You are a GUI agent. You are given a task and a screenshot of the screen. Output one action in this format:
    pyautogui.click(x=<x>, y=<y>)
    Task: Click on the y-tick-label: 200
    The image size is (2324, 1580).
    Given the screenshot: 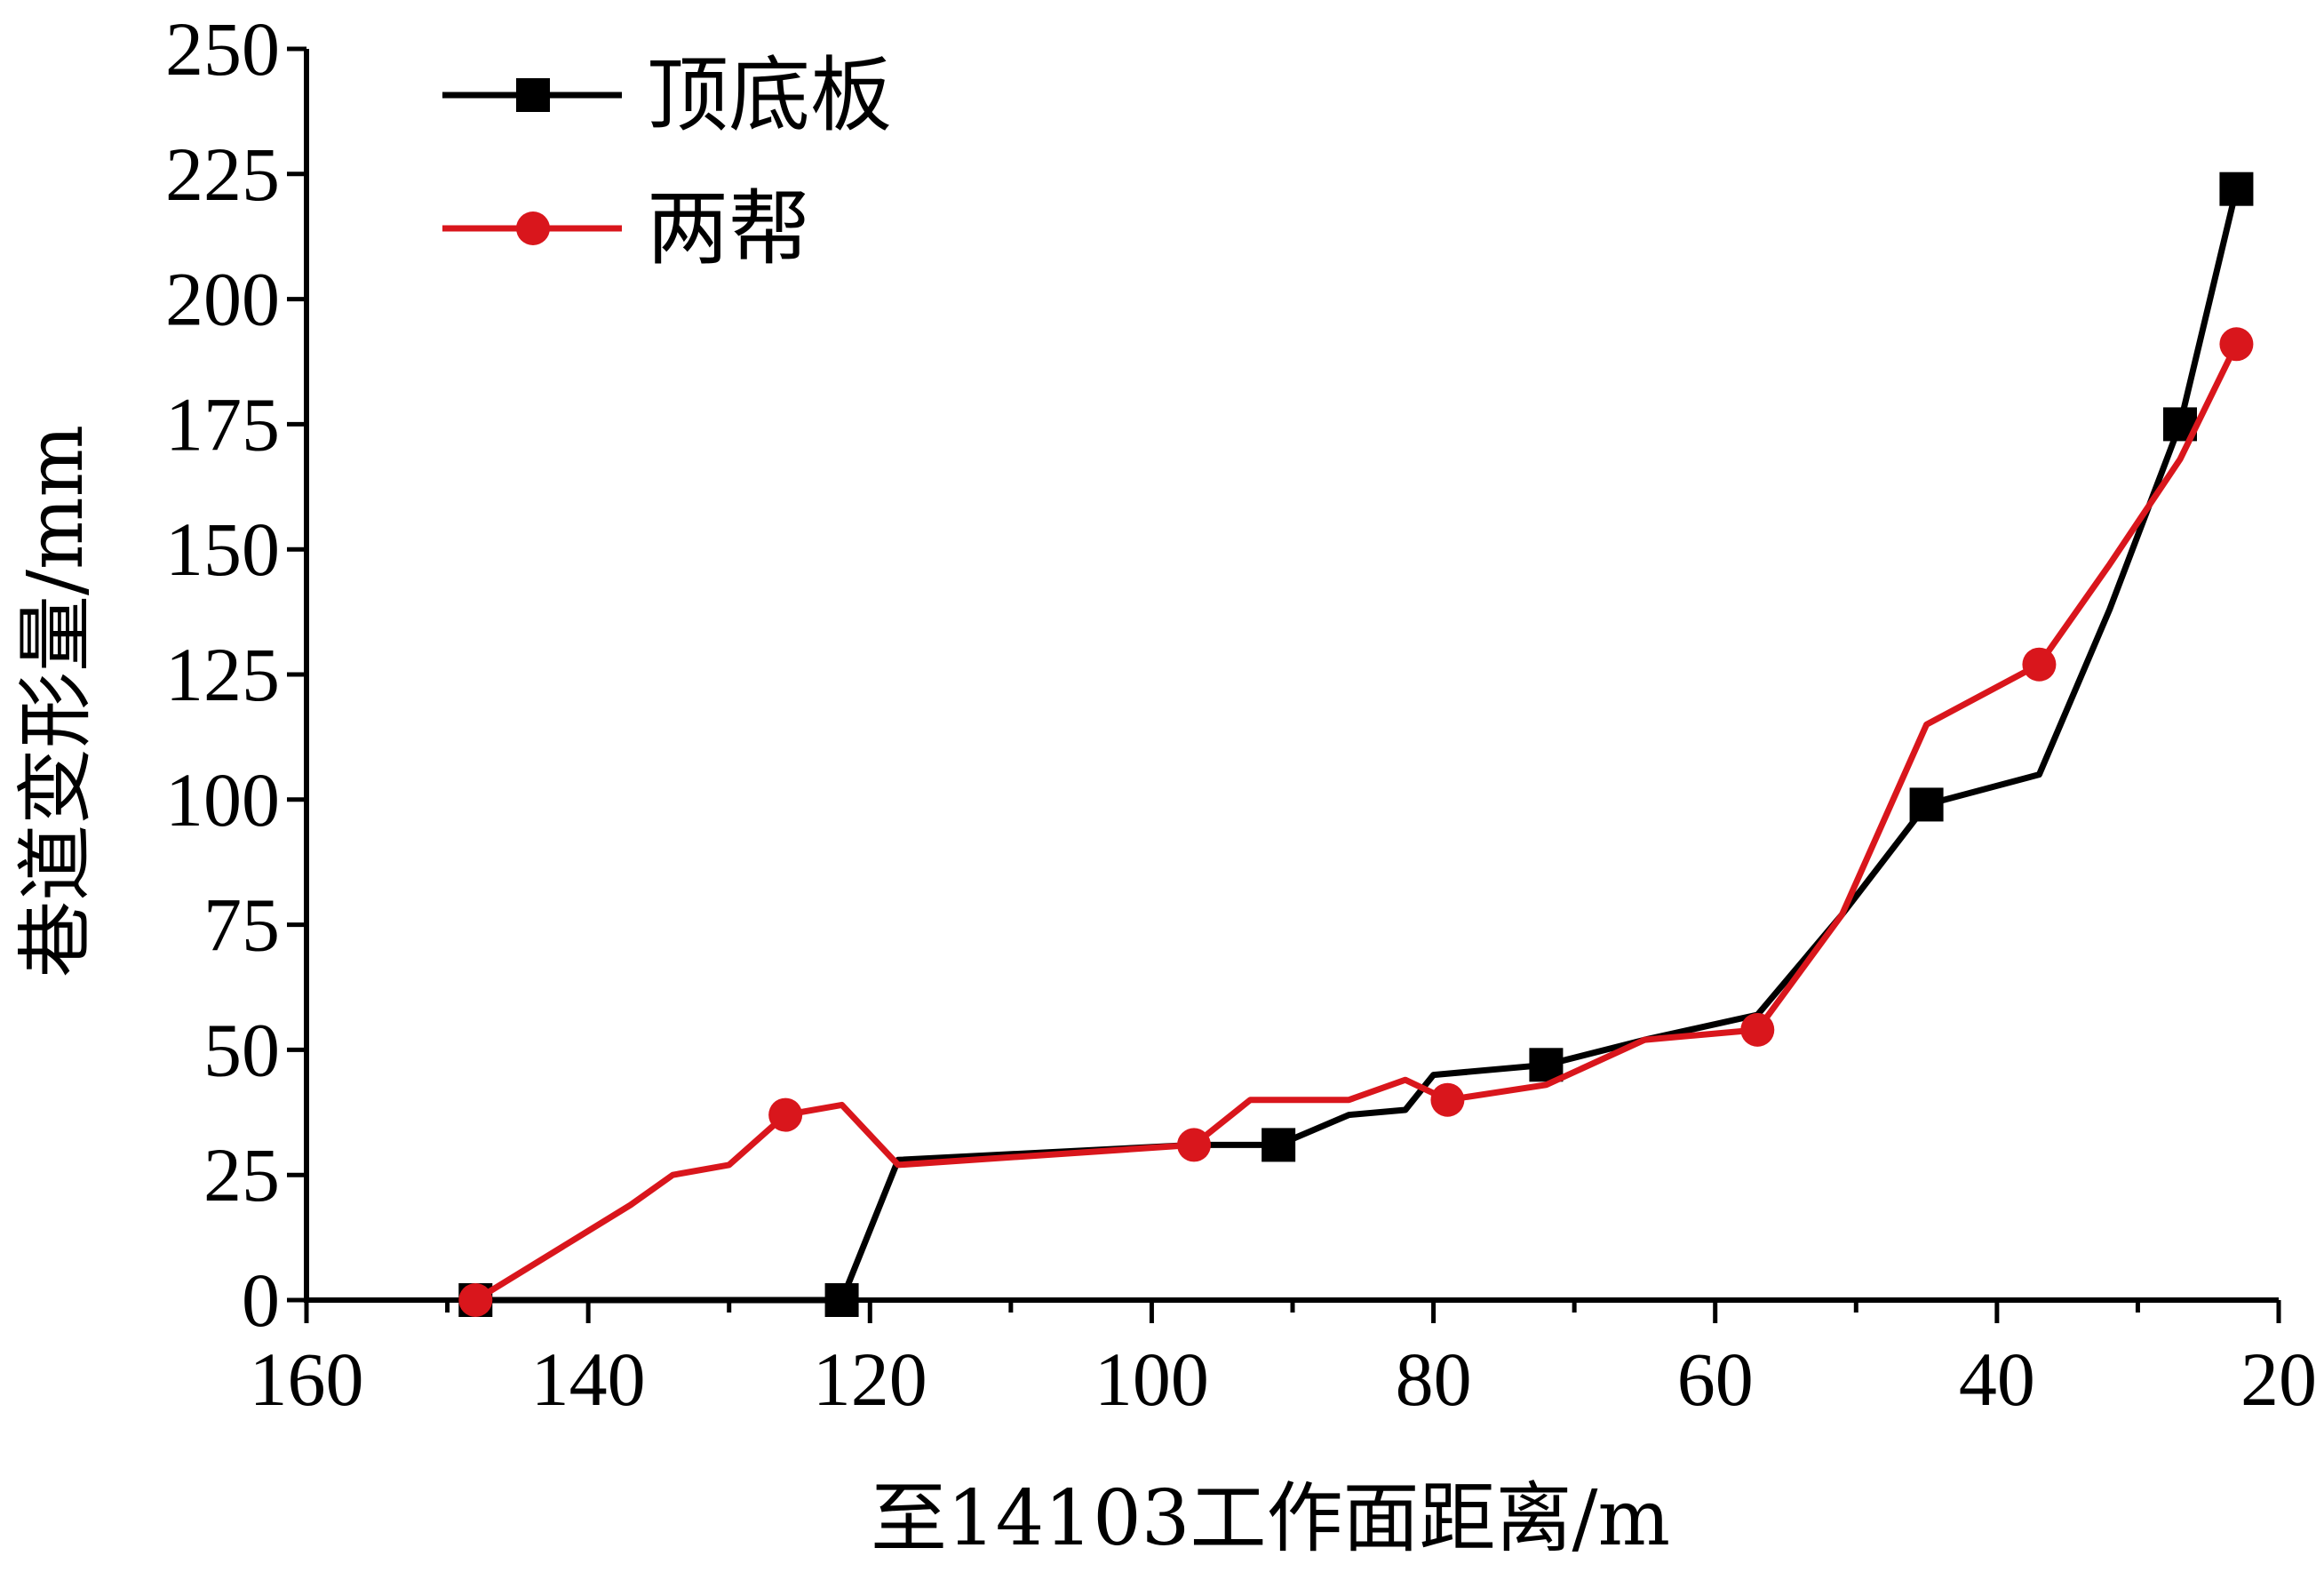 What is the action you would take?
    pyautogui.click(x=222, y=299)
    